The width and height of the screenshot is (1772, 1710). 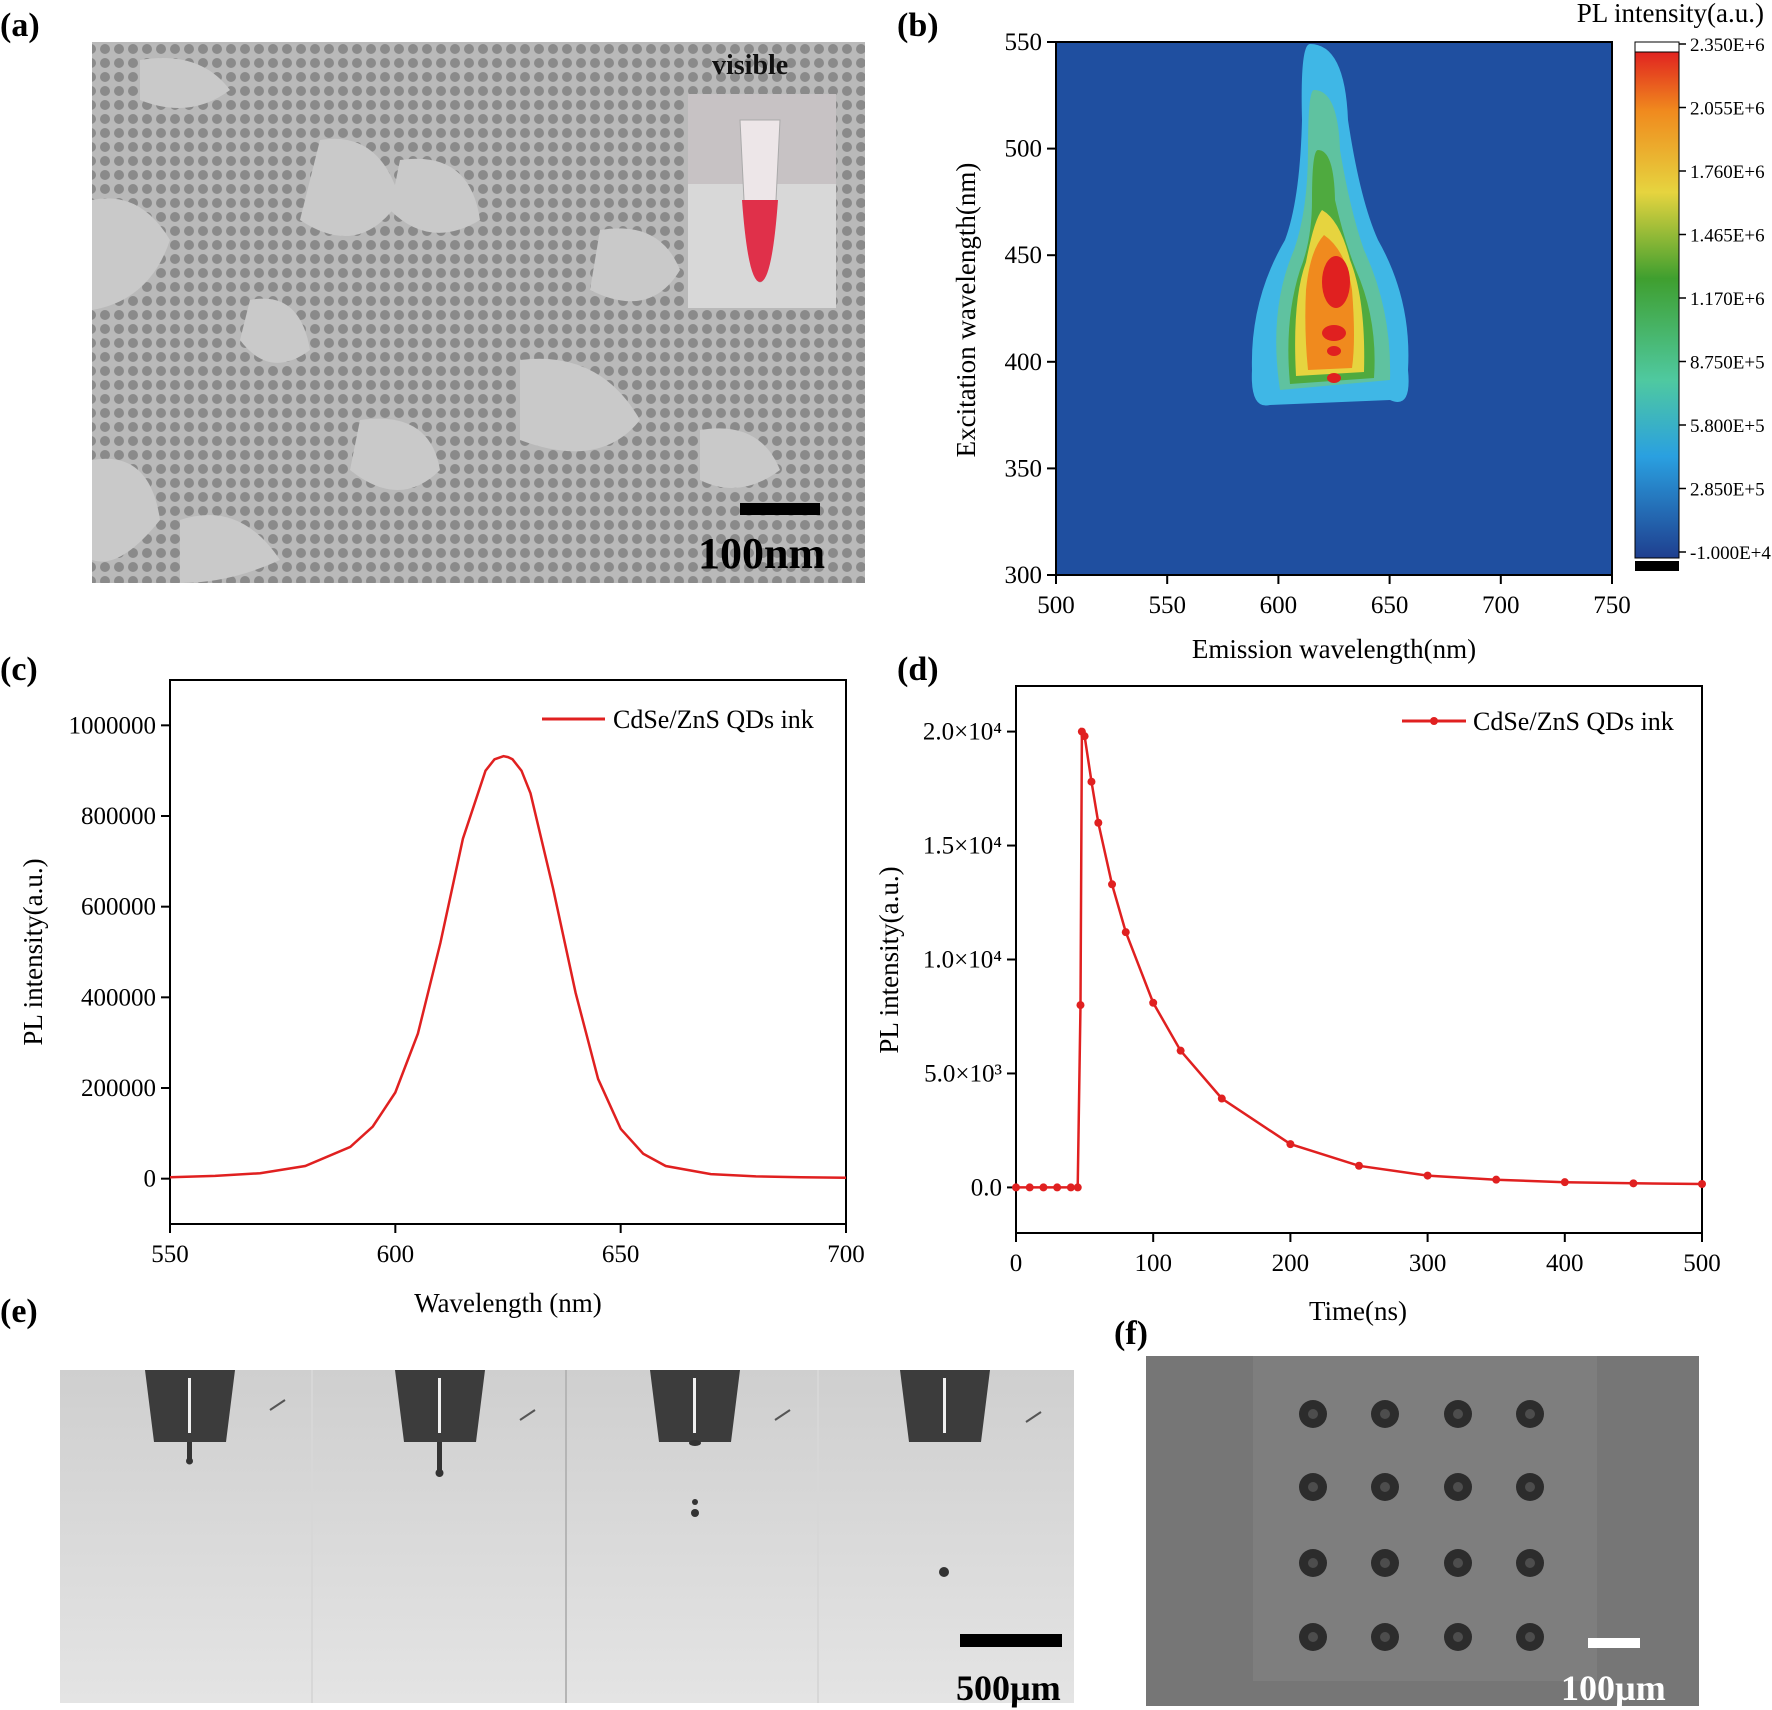 I want to click on panel-a: visible 100nm, so click(x=478, y=312).